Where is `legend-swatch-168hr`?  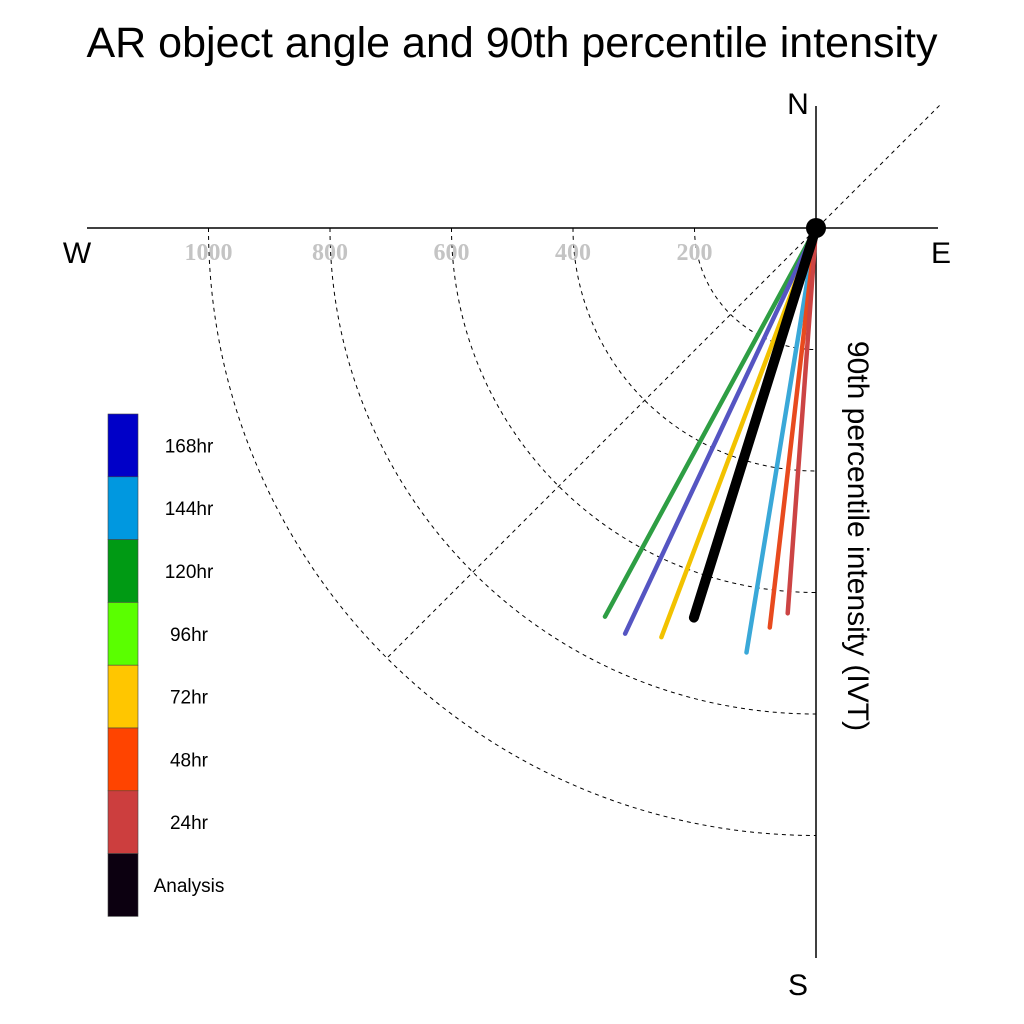 legend-swatch-168hr is located at coordinates (123, 445).